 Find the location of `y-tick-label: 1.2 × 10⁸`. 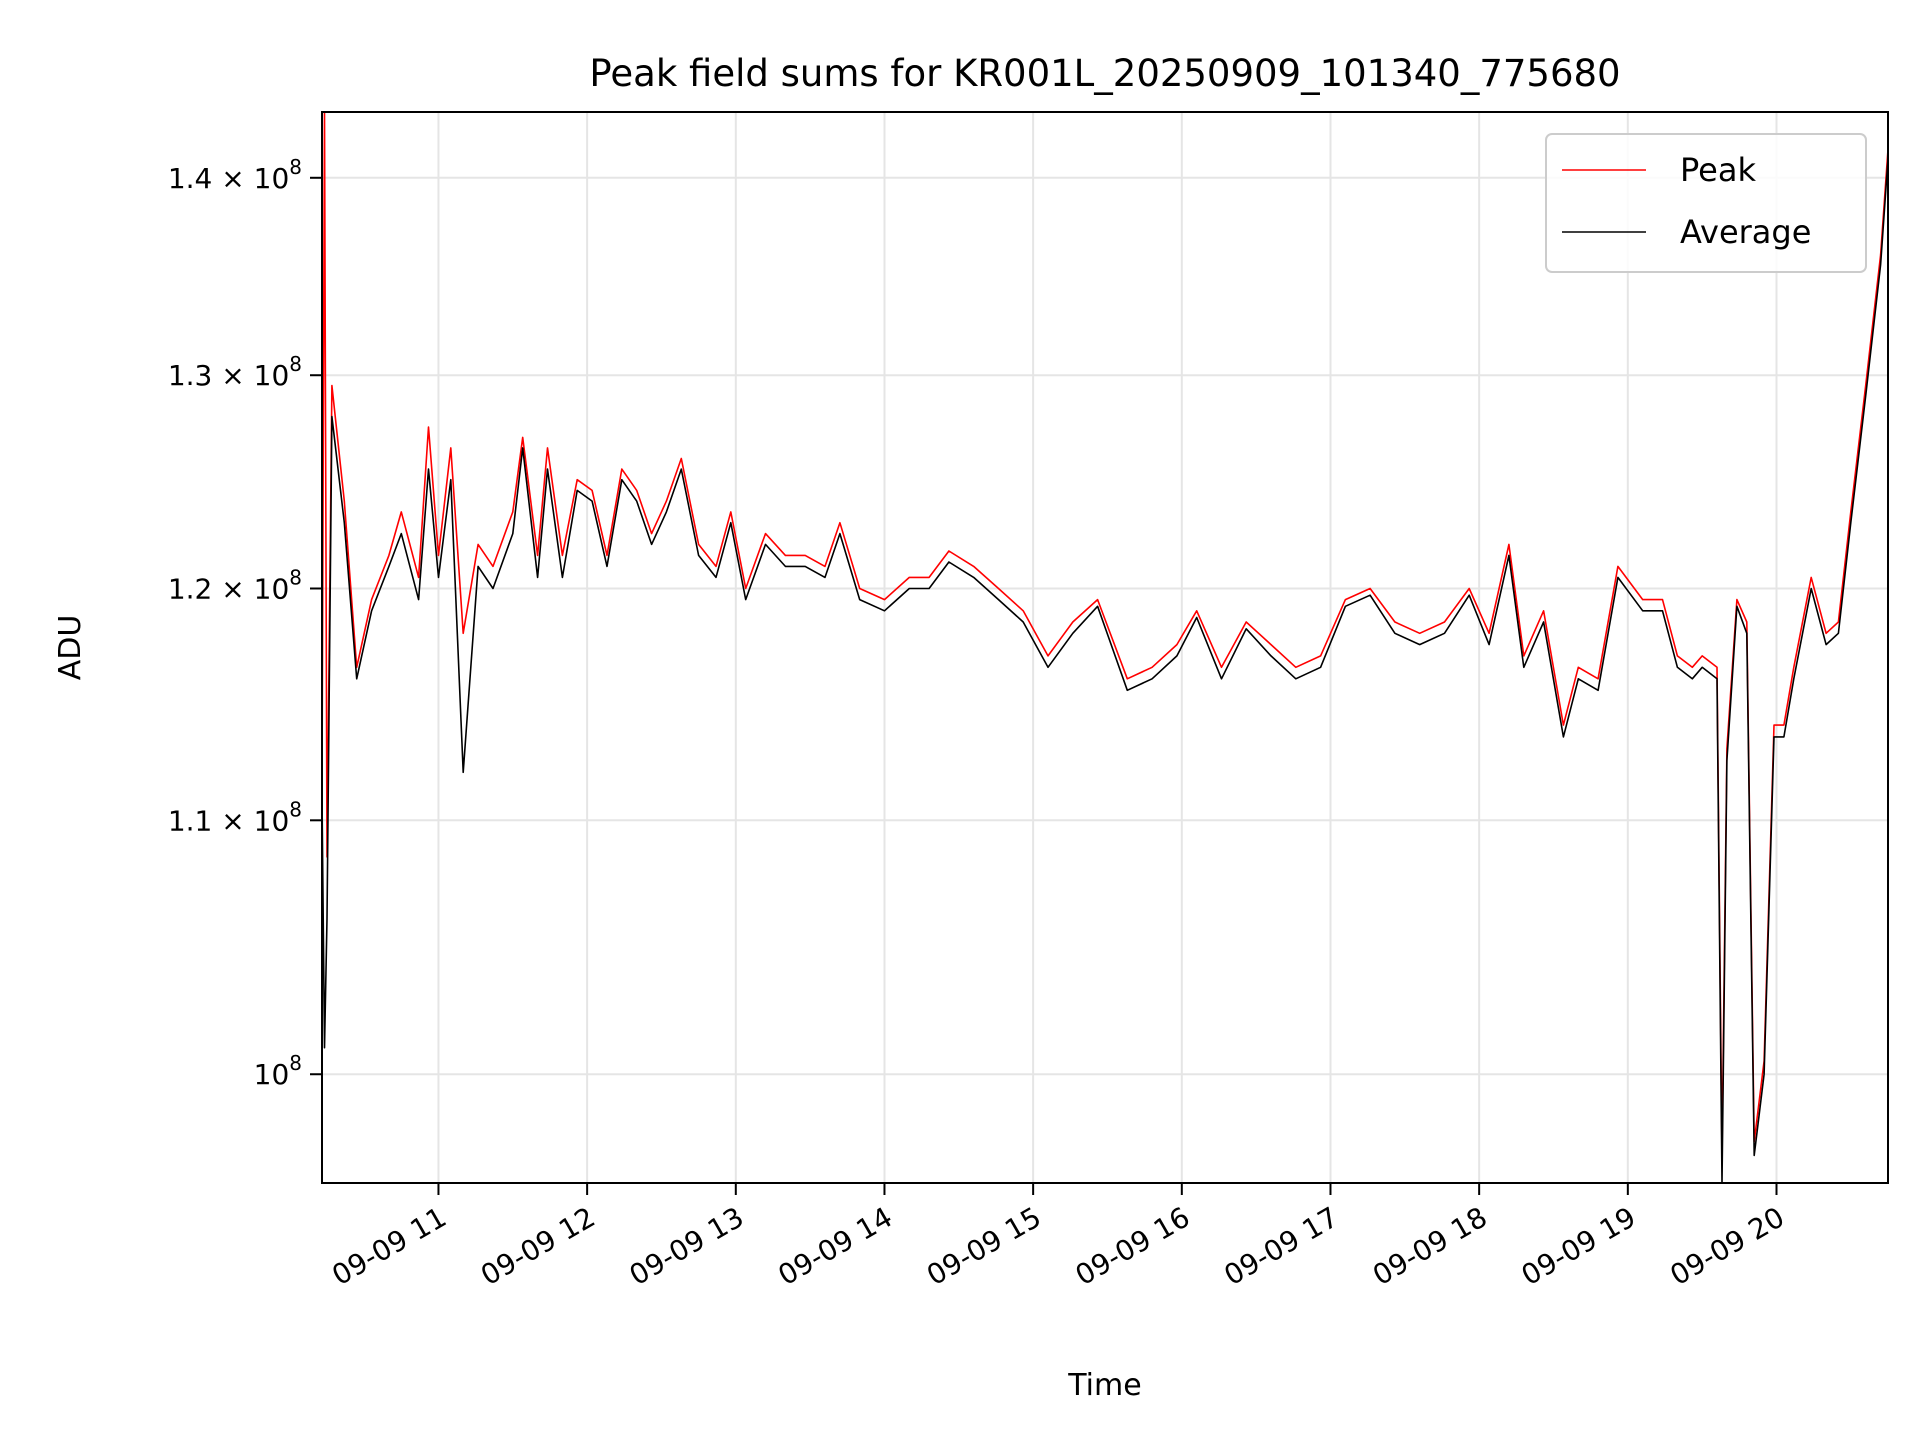

y-tick-label: 1.2 × 10⁸ is located at coordinates (235, 585).